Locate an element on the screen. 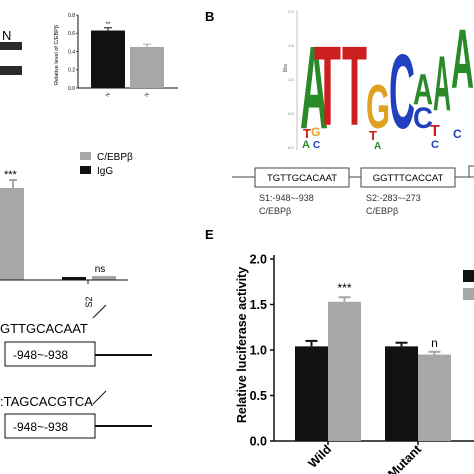 The width and height of the screenshot is (474, 474). partial-letter: N is located at coordinates (6, 35).